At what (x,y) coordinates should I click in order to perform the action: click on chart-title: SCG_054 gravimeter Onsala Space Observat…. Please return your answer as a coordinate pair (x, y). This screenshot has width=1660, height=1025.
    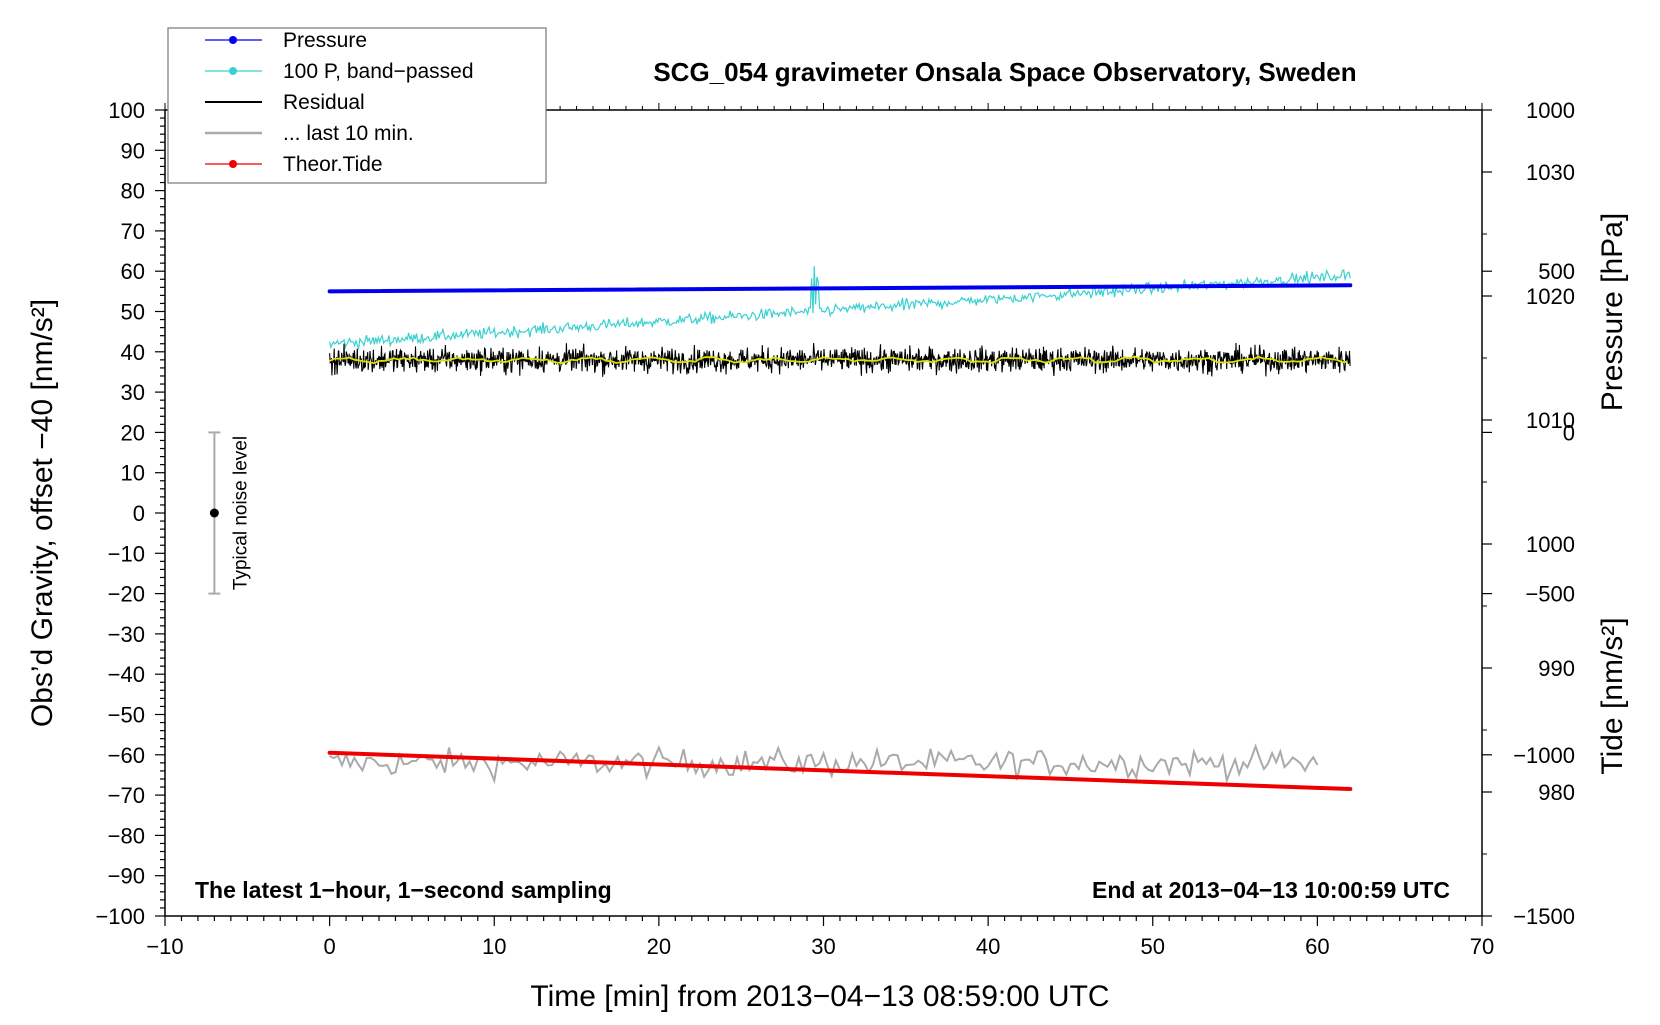
    Looking at the image, I should click on (1004, 72).